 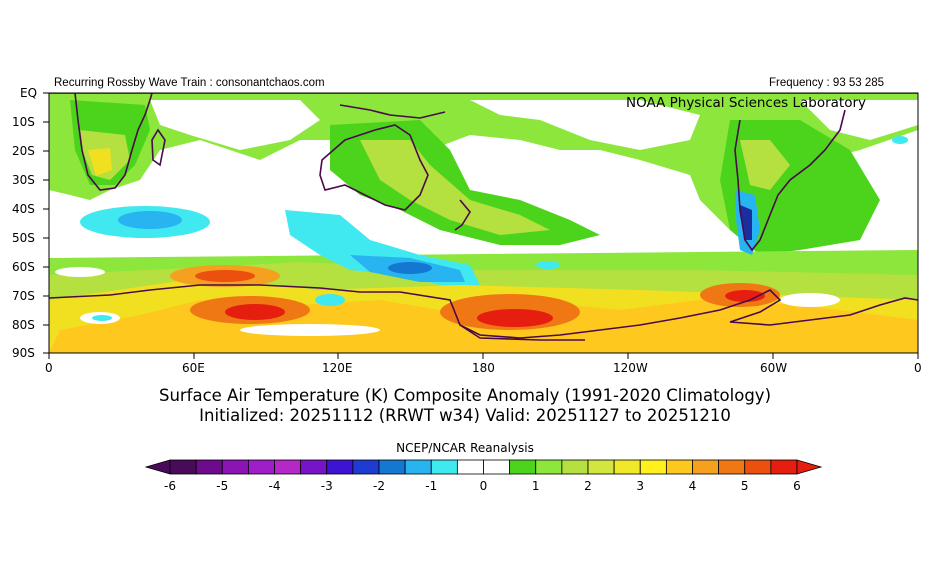 I want to click on colorbar-tick-label: -1, so click(x=431, y=486).